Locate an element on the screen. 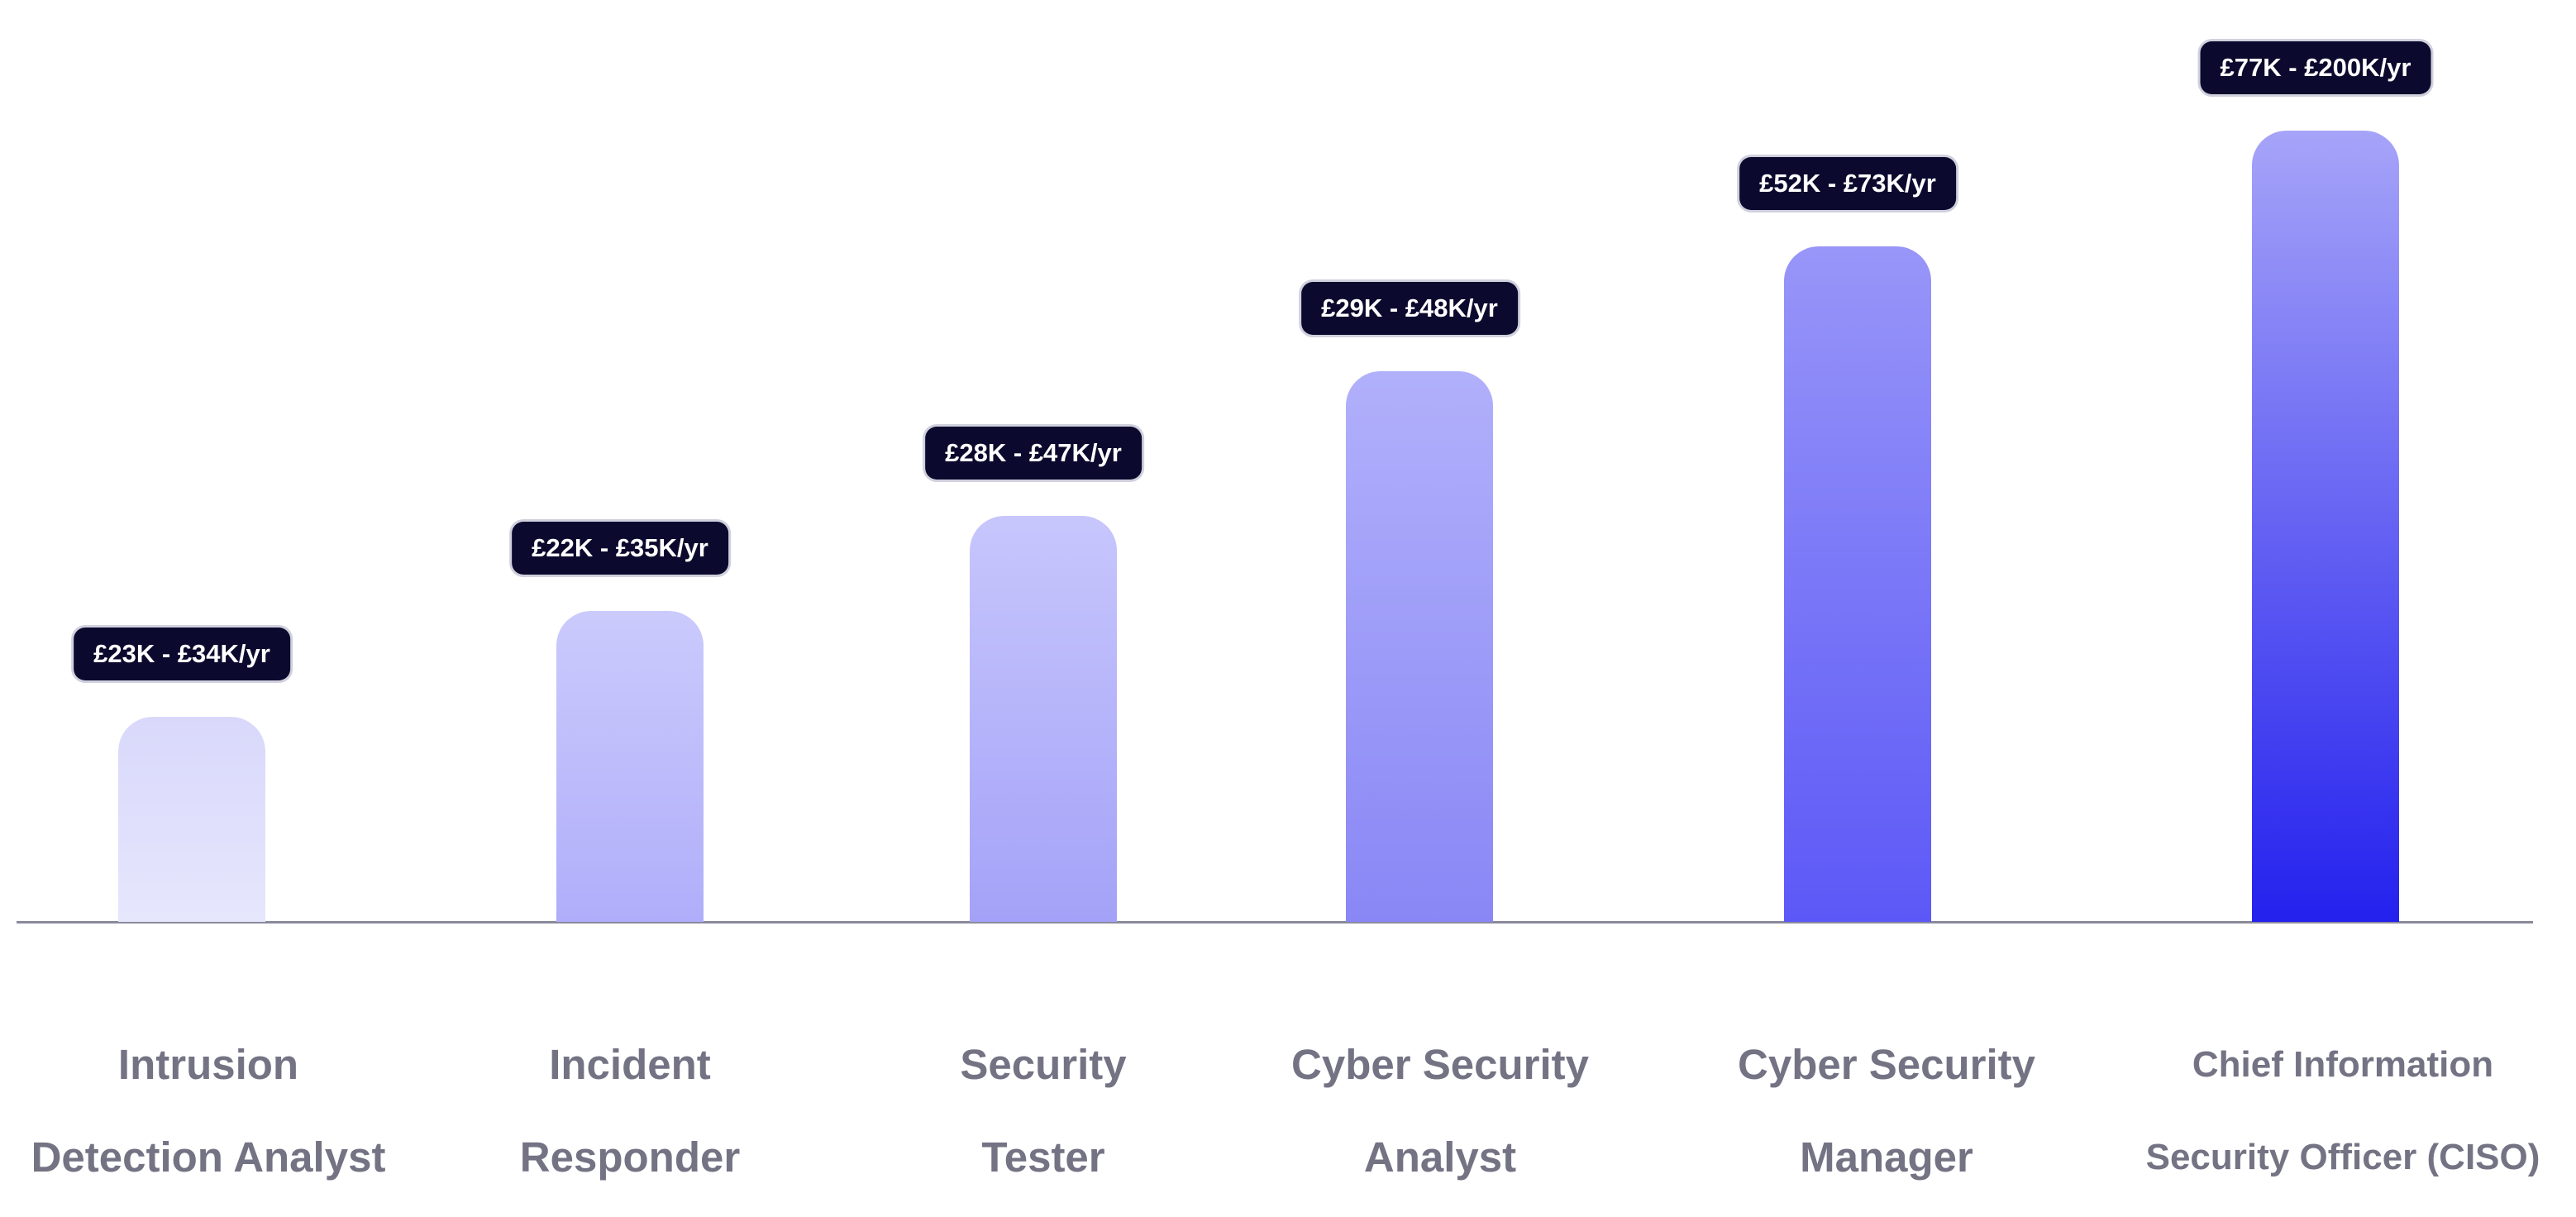 This screenshot has width=2576, height=1217. category-label-line: Tester is located at coordinates (1043, 1157).